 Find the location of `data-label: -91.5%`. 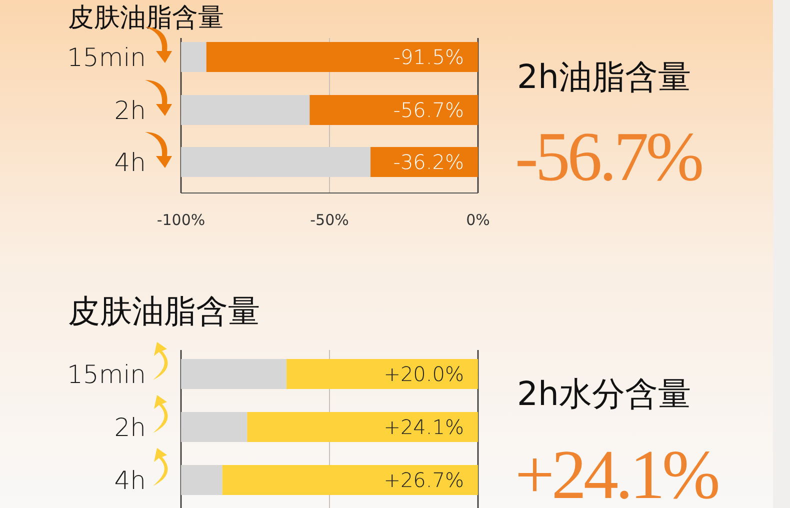

data-label: -91.5% is located at coordinates (428, 57).